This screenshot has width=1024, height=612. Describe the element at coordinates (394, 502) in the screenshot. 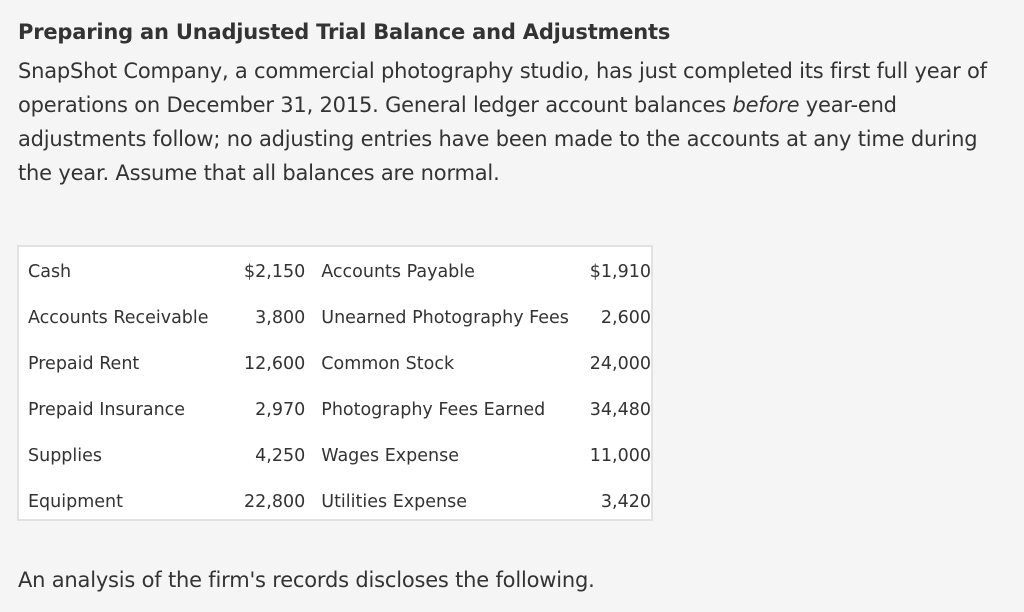

I see `account-name: Utilities Expense` at that location.